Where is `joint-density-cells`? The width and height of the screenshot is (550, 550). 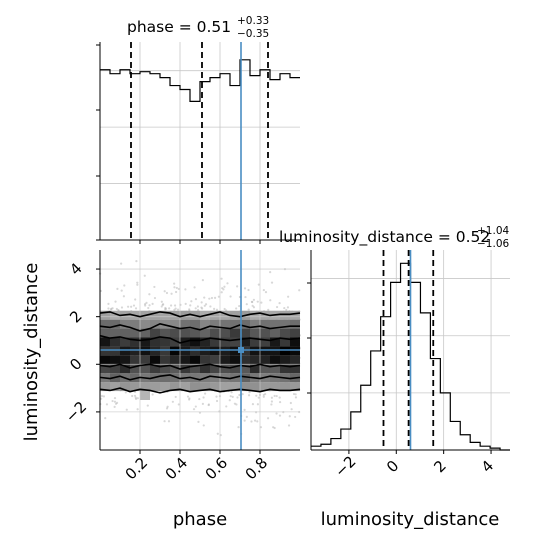 joint-density-cells is located at coordinates (200, 355).